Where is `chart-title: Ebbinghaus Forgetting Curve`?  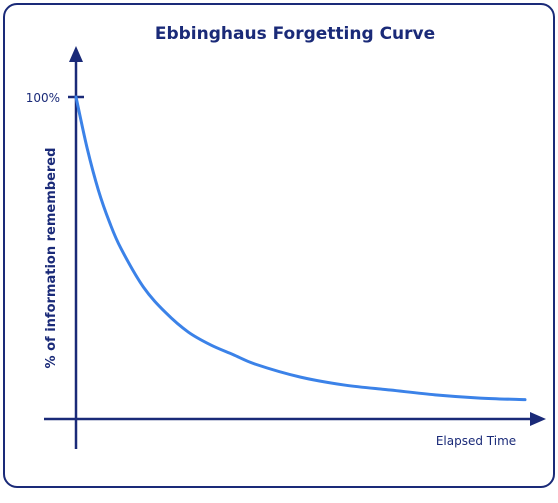
chart-title: Ebbinghaus Forgetting Curve is located at coordinates (295, 34).